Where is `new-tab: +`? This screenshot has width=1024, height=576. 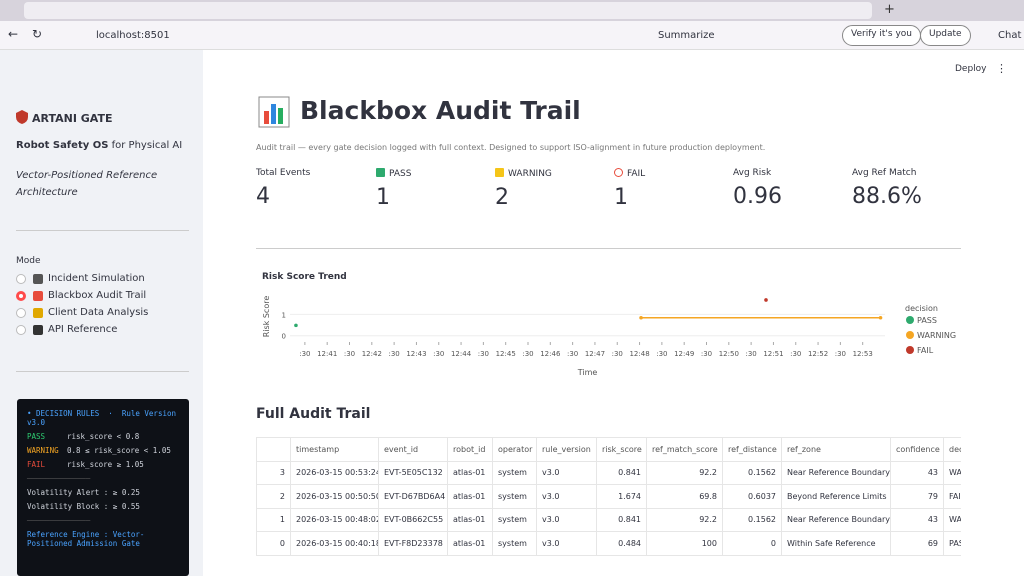 new-tab: + is located at coordinates (889, 9).